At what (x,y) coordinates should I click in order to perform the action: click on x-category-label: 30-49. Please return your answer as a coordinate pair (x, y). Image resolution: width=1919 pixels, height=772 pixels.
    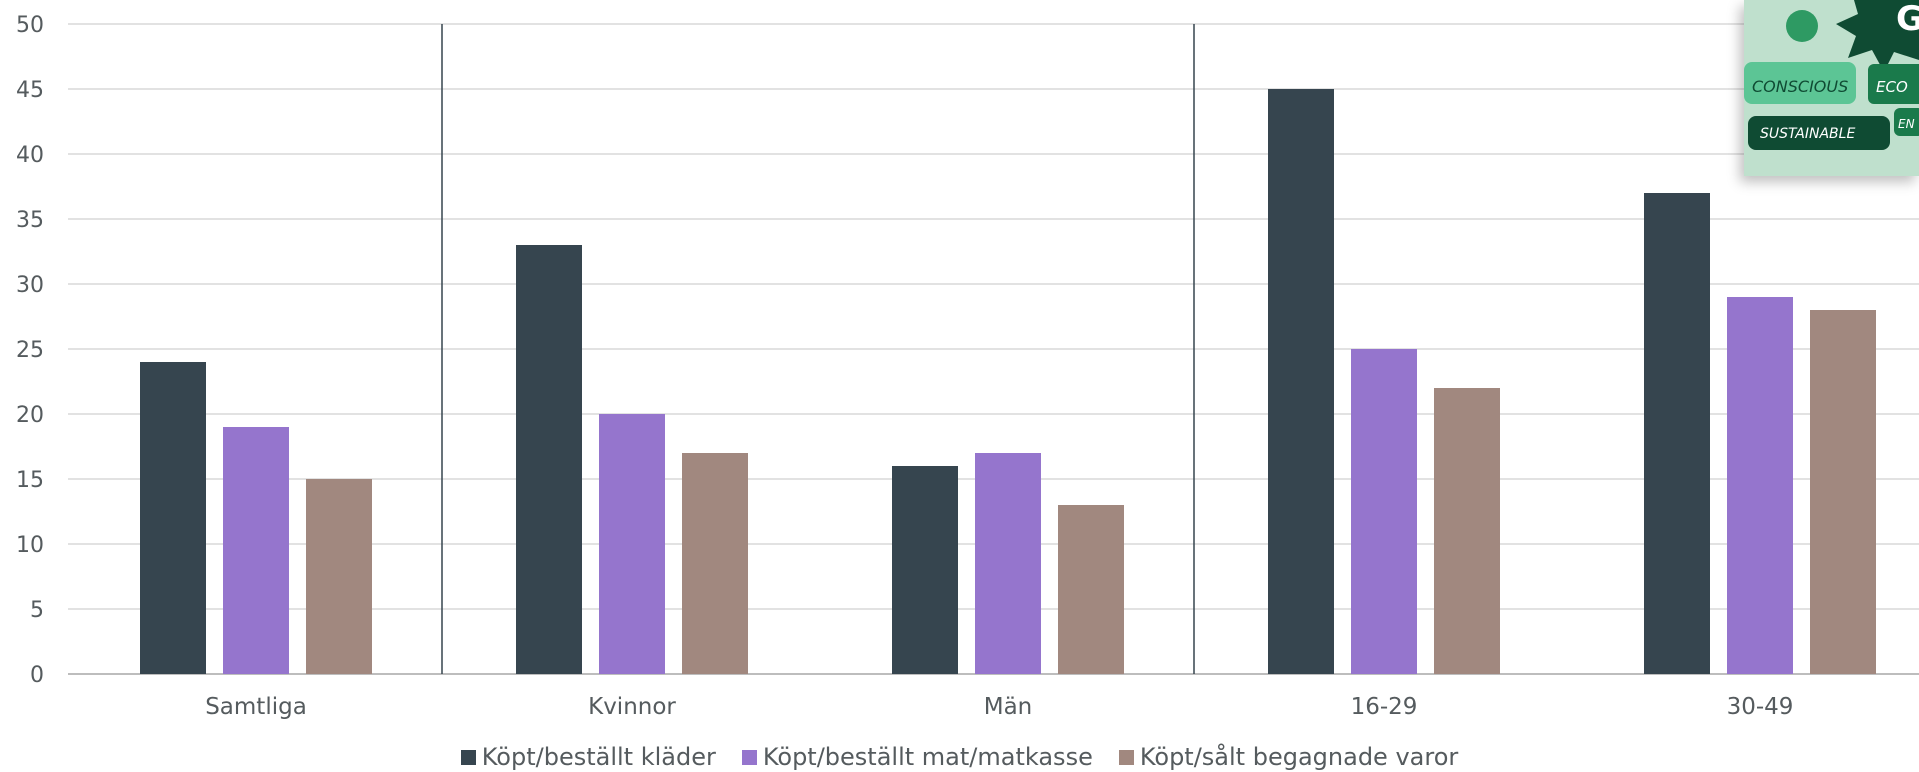
    Looking at the image, I should click on (1760, 707).